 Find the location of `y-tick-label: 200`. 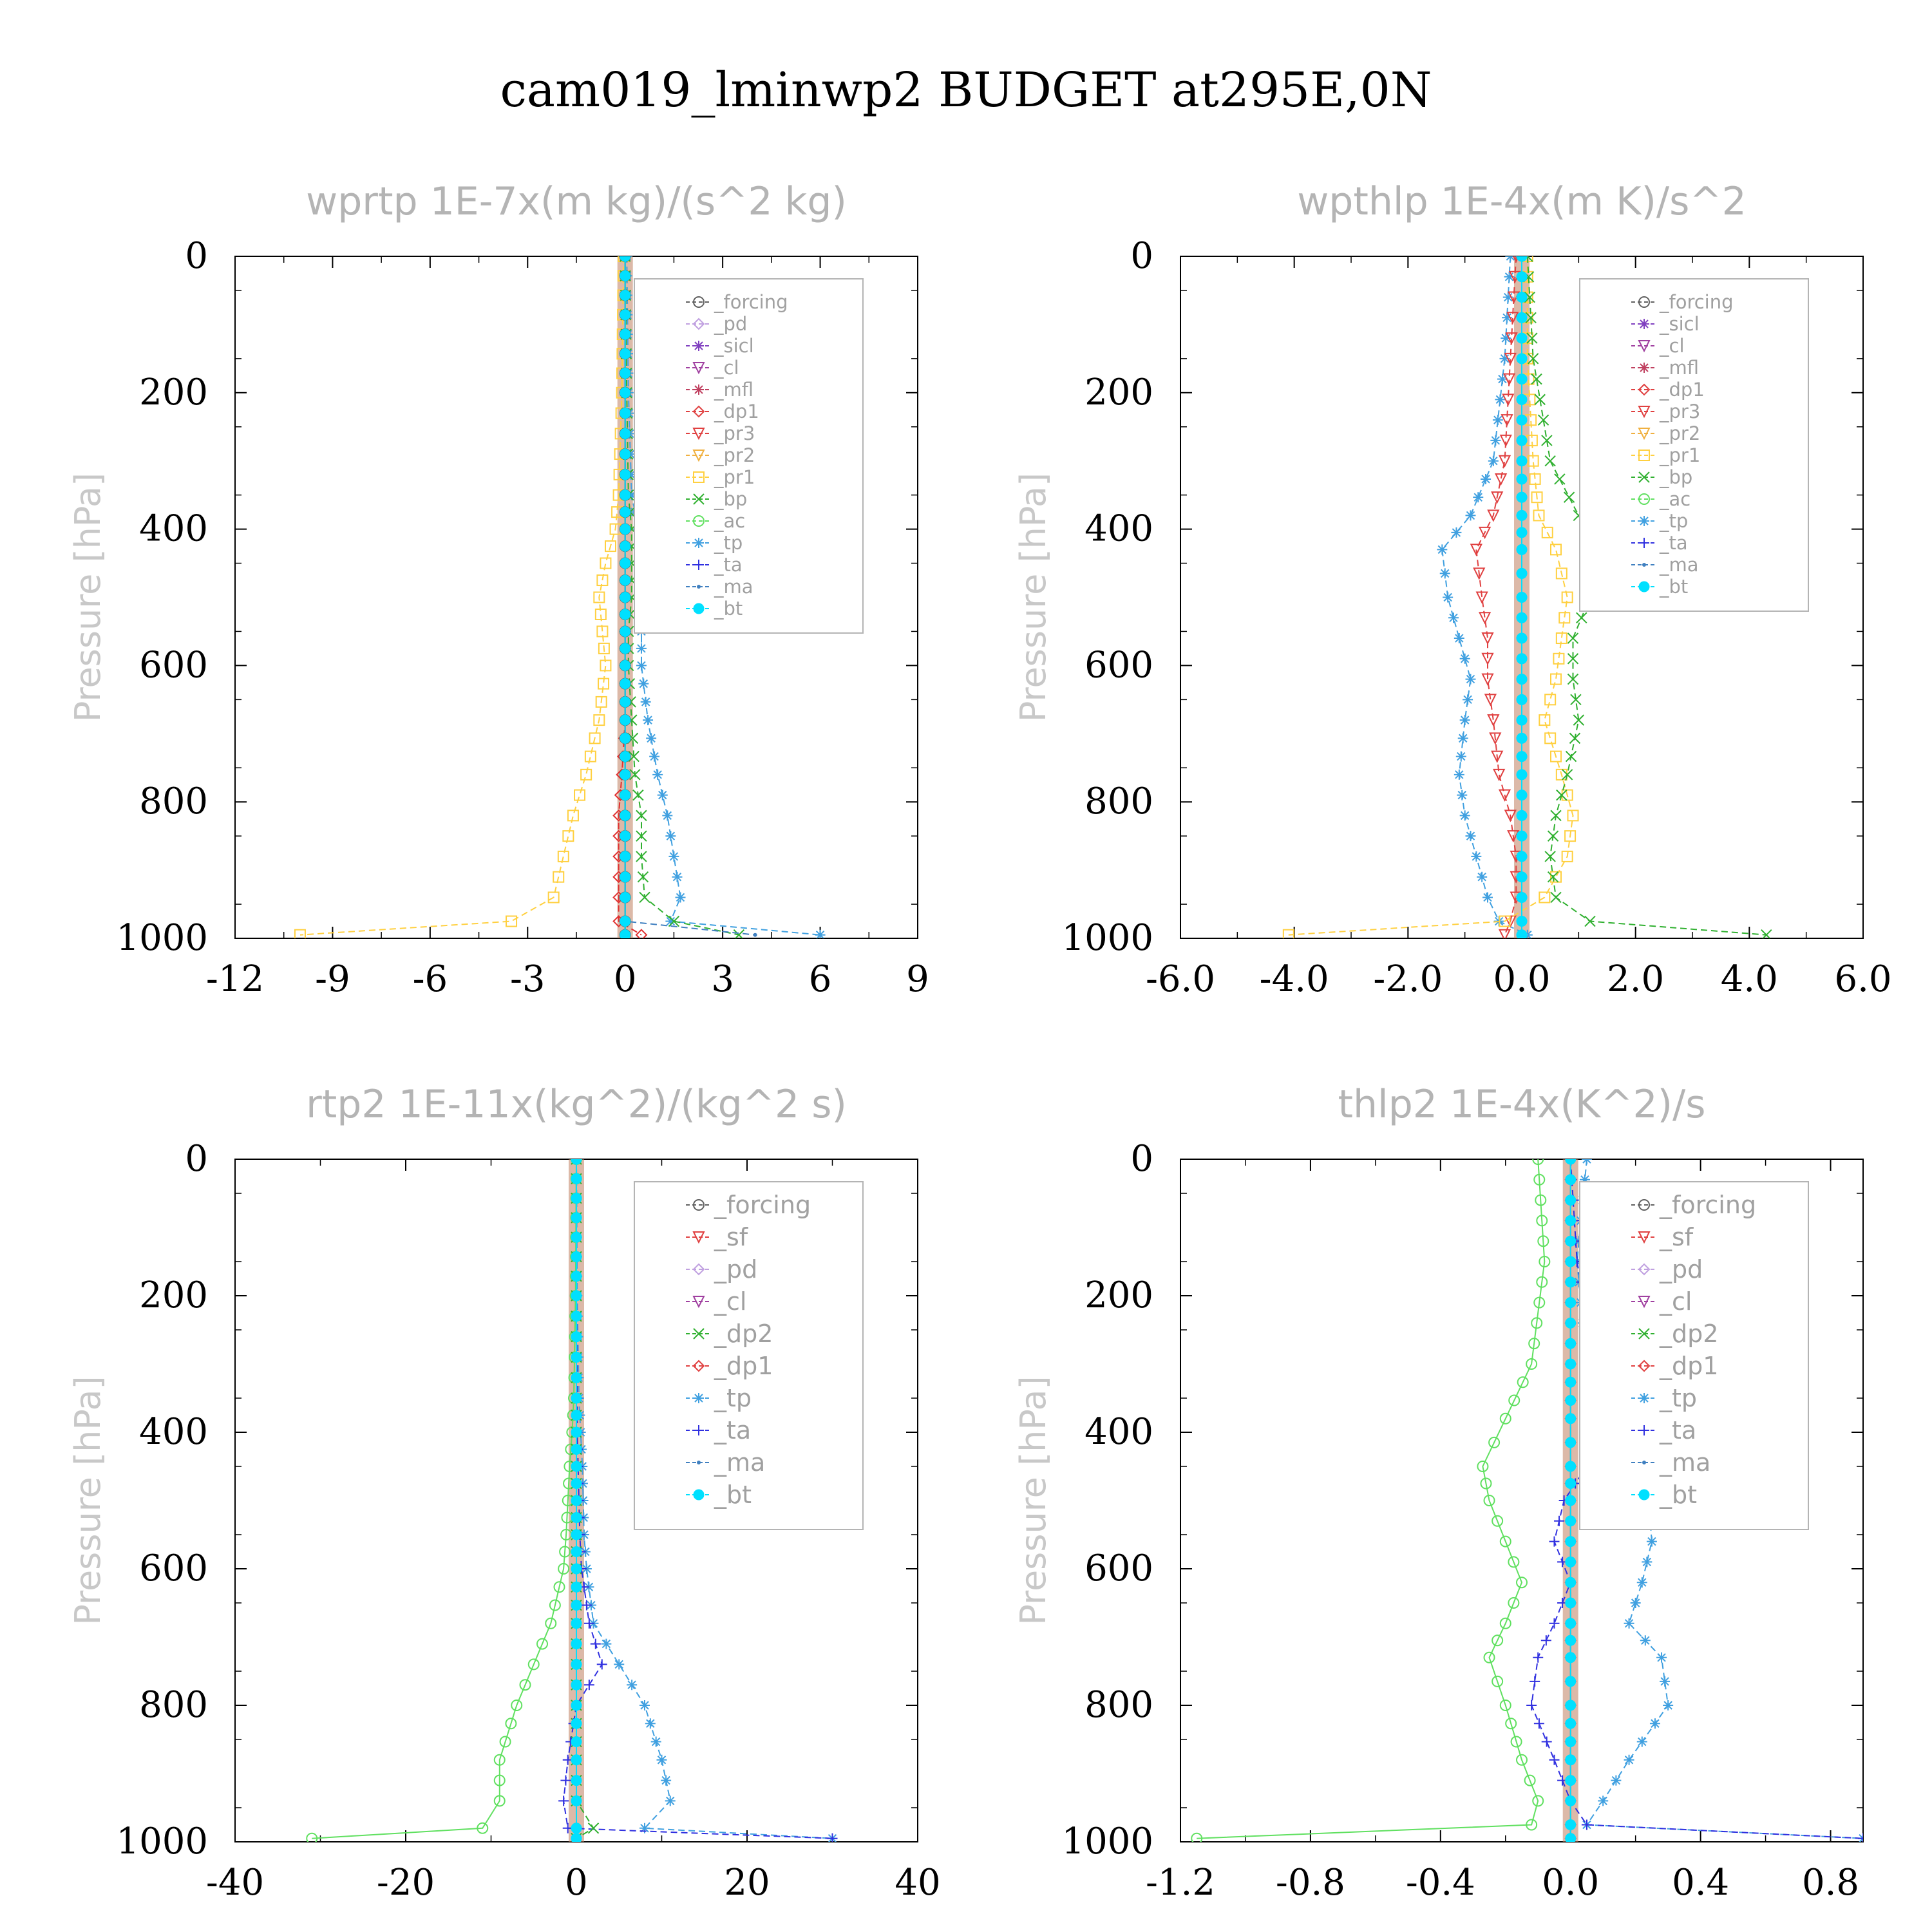

y-tick-label: 200 is located at coordinates (1118, 393).